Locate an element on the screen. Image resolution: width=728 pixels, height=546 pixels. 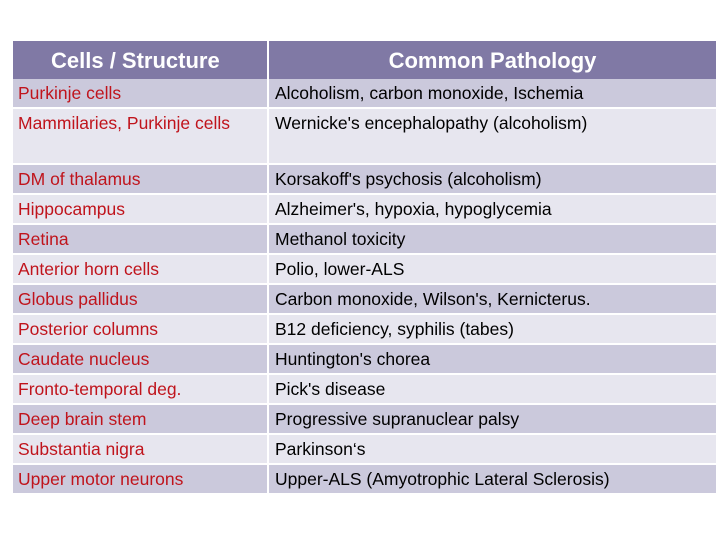
table-row: Fronto-temporal deg. Pick's disease is located at coordinates (364, 389).